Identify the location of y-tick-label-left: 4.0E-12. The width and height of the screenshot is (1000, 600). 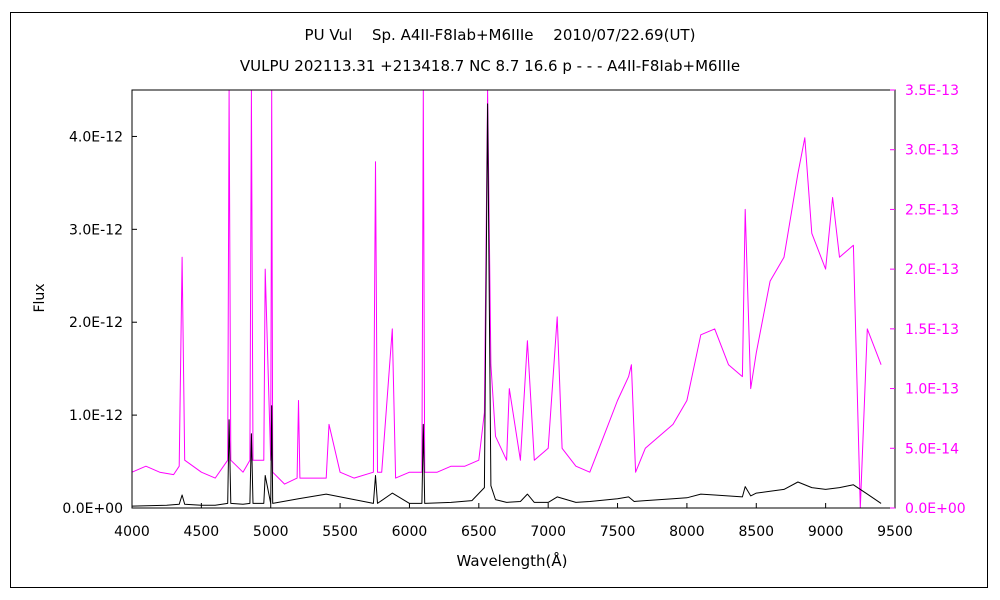
(96, 137).